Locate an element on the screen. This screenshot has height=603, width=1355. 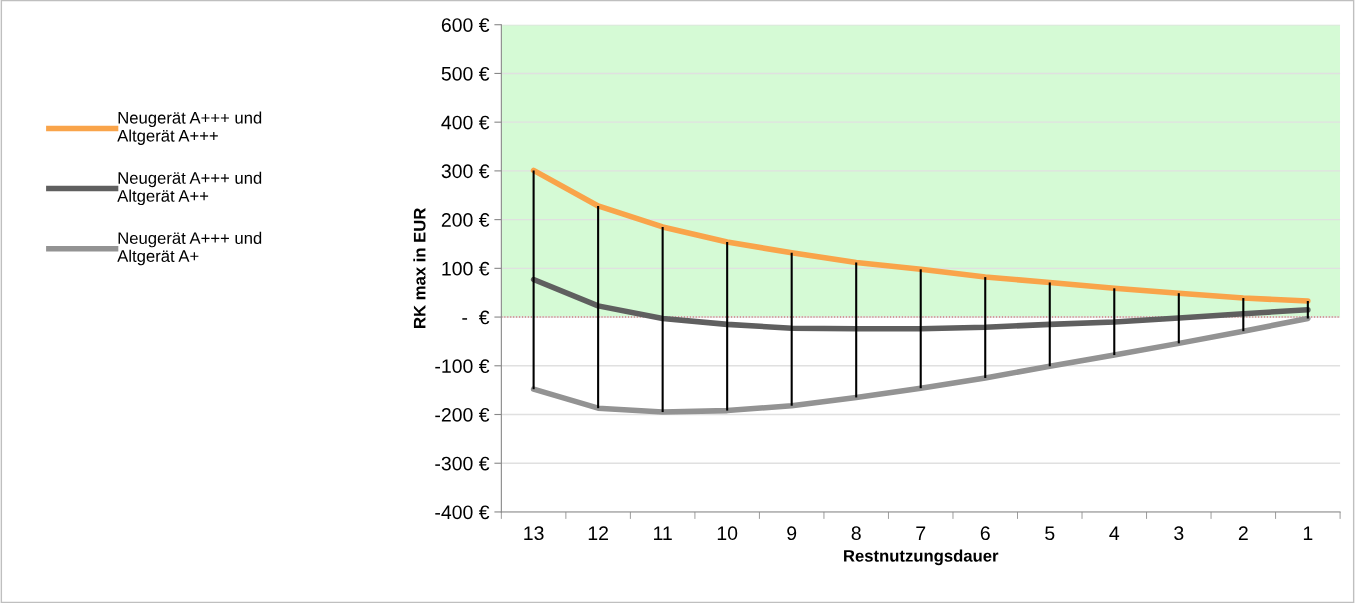
x-tick-label: 8 is located at coordinates (856, 533).